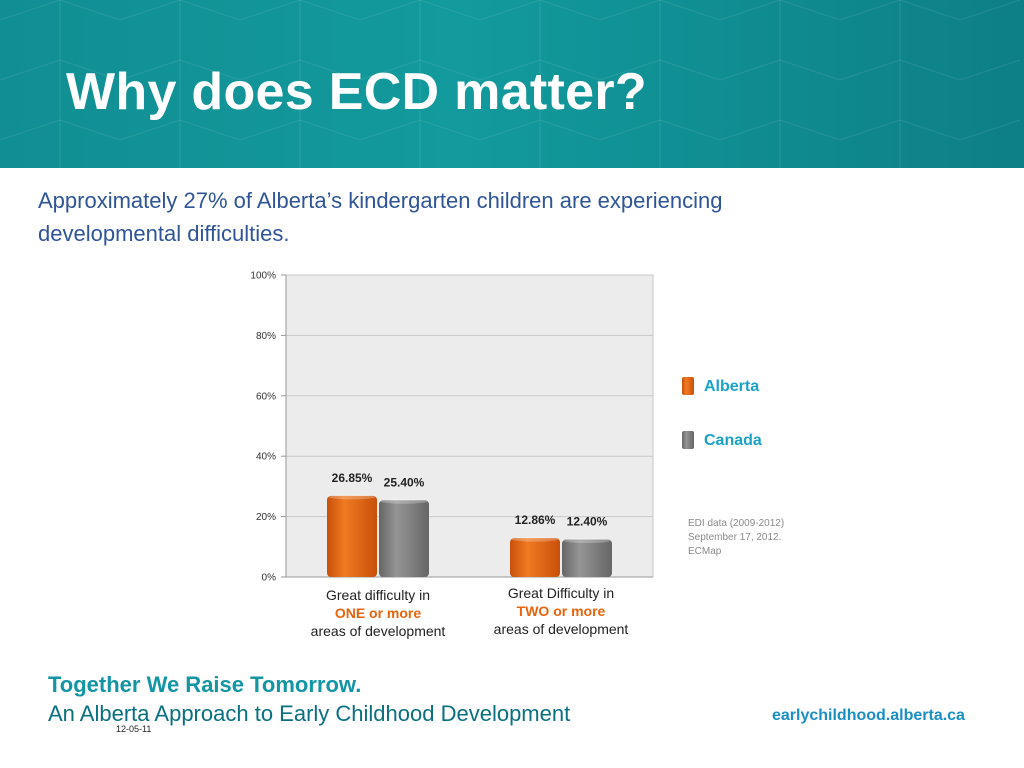 The height and width of the screenshot is (768, 1024). What do you see at coordinates (561, 611) in the screenshot?
I see `x-category-label: TWO or more` at bounding box center [561, 611].